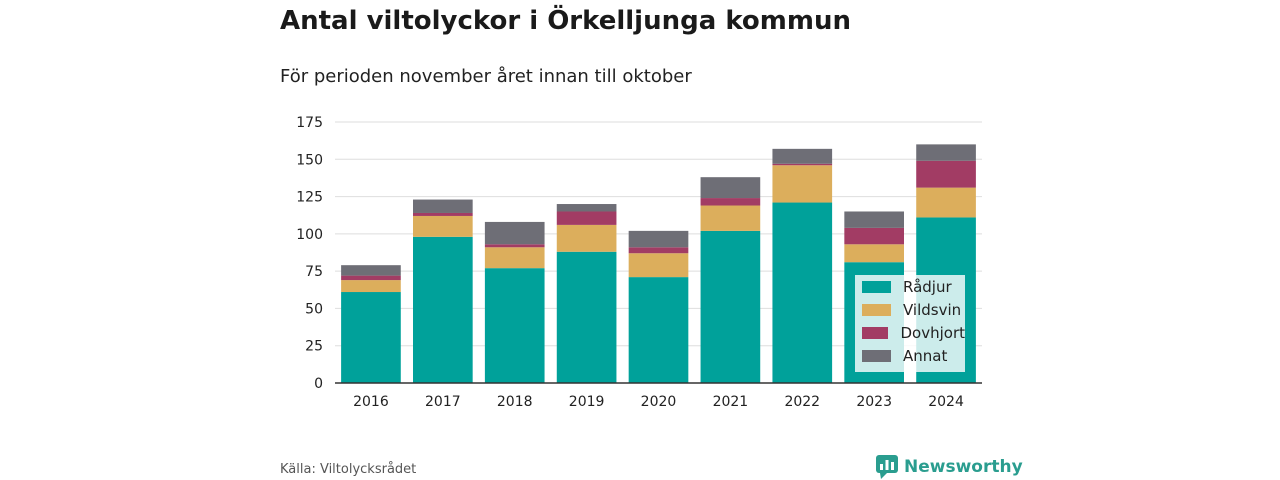 This screenshot has height=480, width=1280. I want to click on x-tick-label: 2019, so click(587, 402).